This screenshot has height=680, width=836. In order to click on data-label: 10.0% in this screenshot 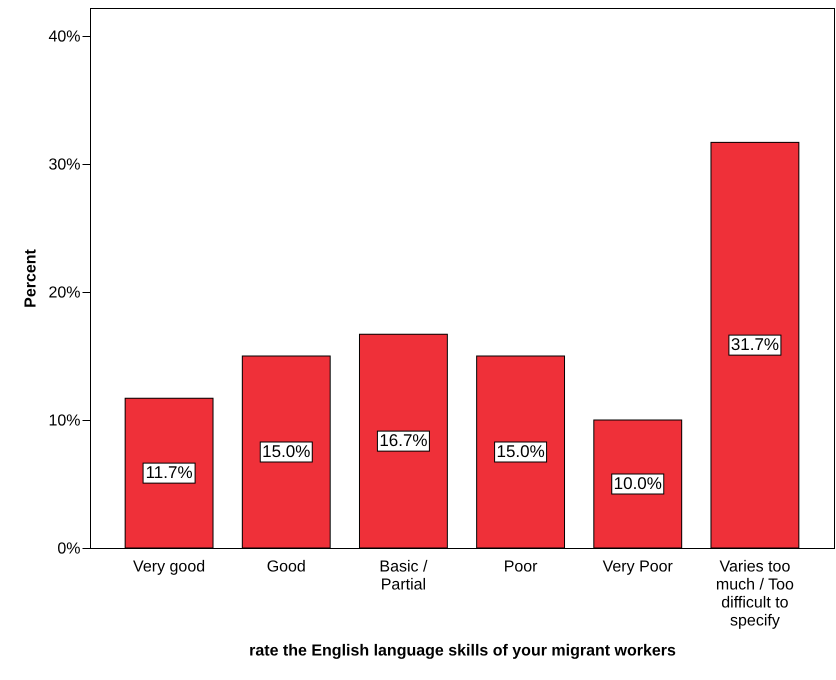, I will do `click(638, 484)`.